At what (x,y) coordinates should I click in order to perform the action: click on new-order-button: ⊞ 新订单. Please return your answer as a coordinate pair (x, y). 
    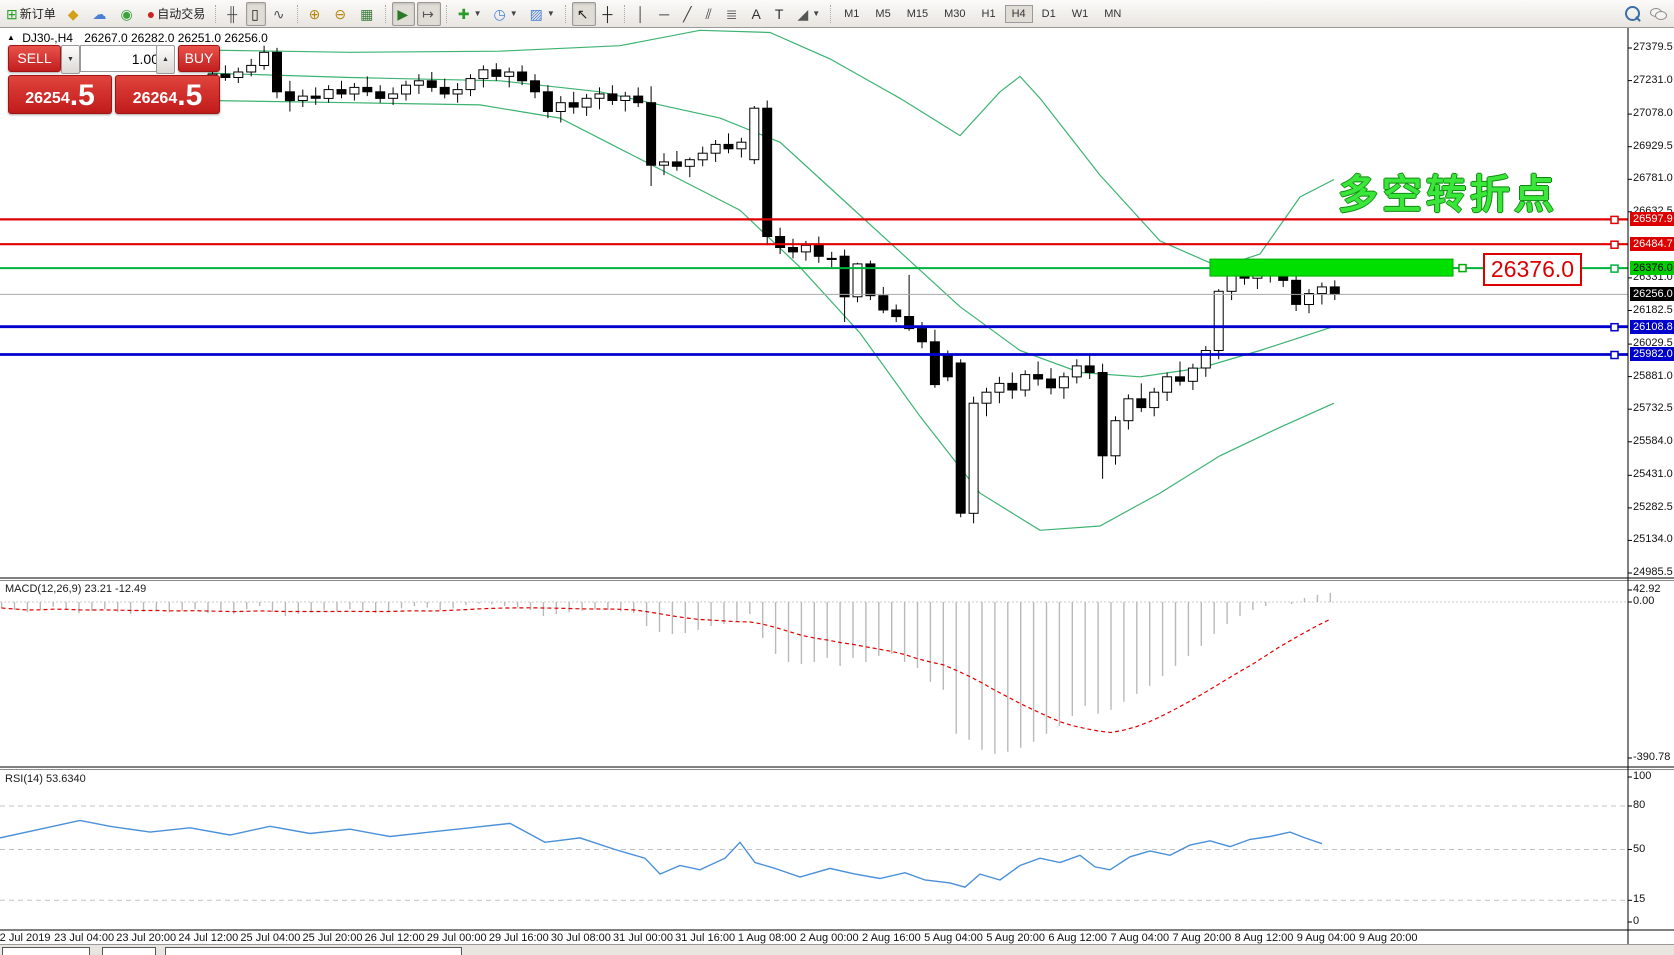
    Looking at the image, I should click on (31, 14).